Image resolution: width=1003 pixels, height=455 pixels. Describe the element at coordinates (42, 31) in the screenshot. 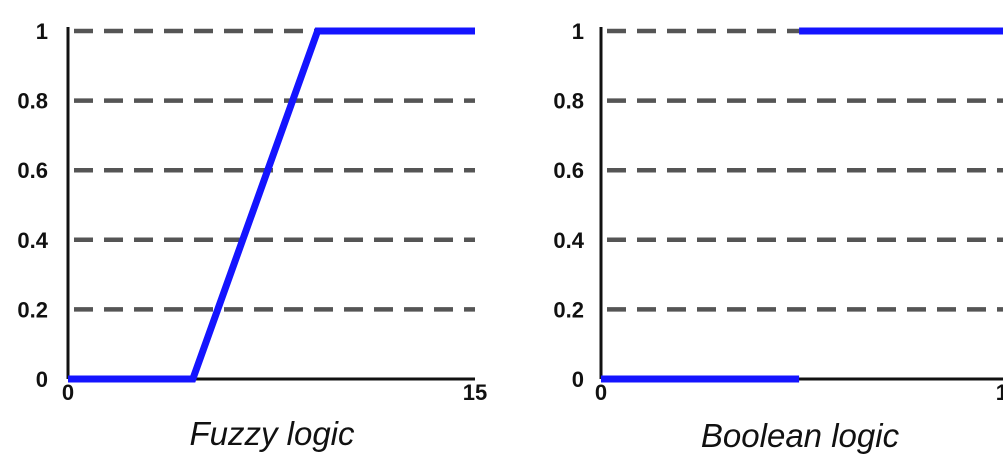

I see `fuzzy-y-tick-label: 1` at that location.